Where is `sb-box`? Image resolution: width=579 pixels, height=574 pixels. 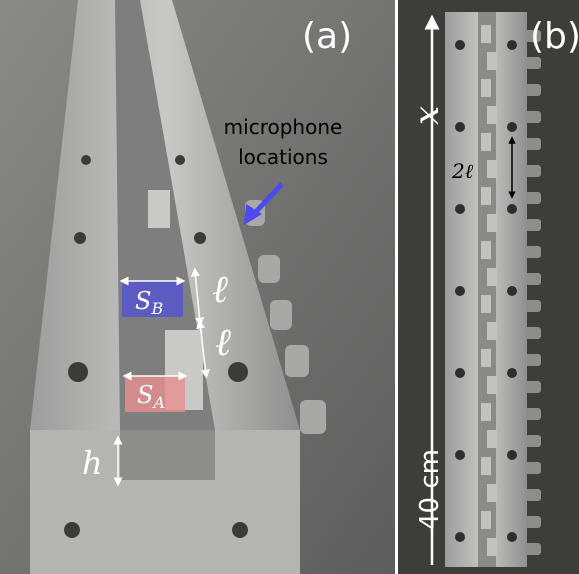
sb-box is located at coordinates (152, 299).